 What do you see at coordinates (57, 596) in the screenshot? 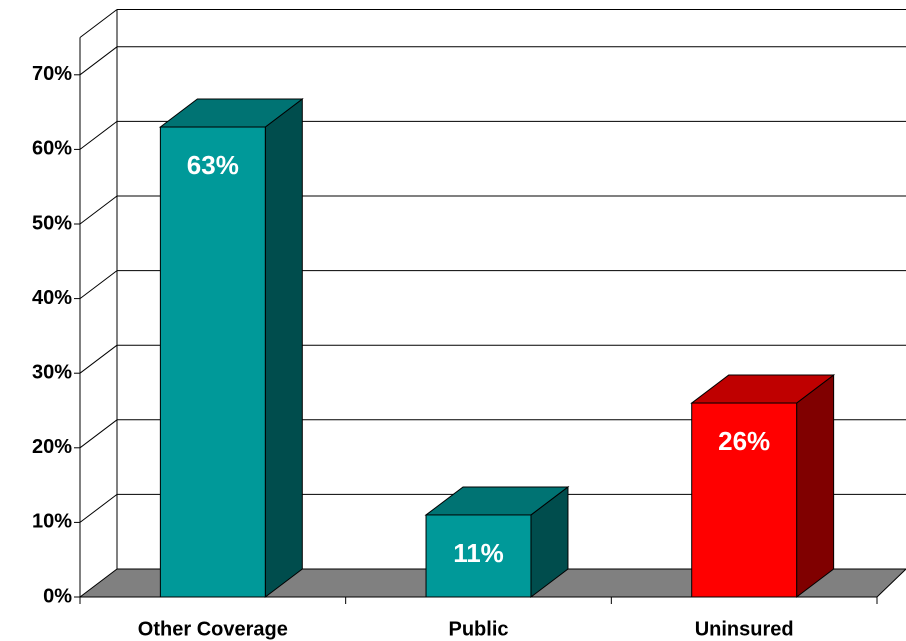
I see `y-tick-label: 0%` at bounding box center [57, 596].